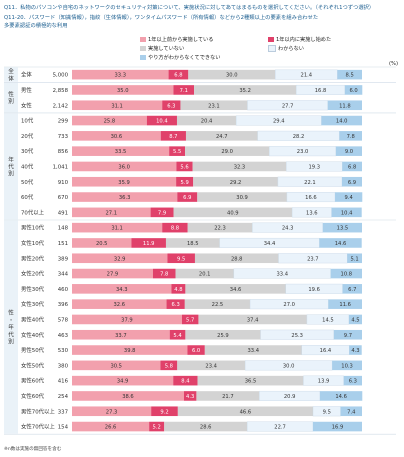 This screenshot has width=404, height=457. What do you see at coordinates (181, 259) in the screenshot?
I see `data-label-12-1: 9.5` at bounding box center [181, 259].